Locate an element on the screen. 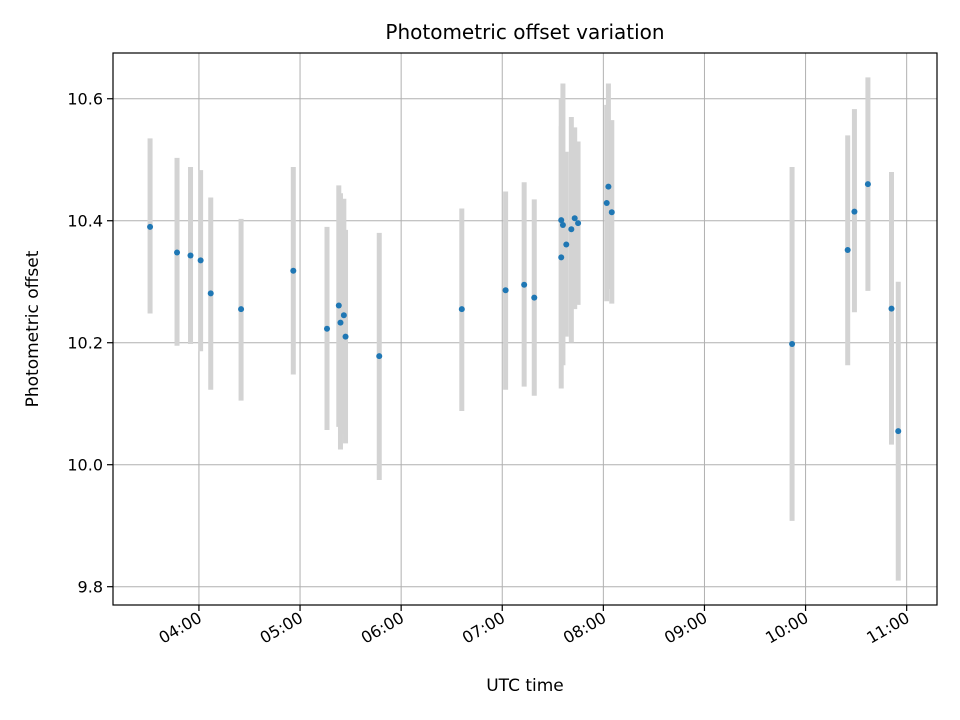  y-axis: 9.8 10.0 10.2 10.4 10.6 is located at coordinates (90, 343).